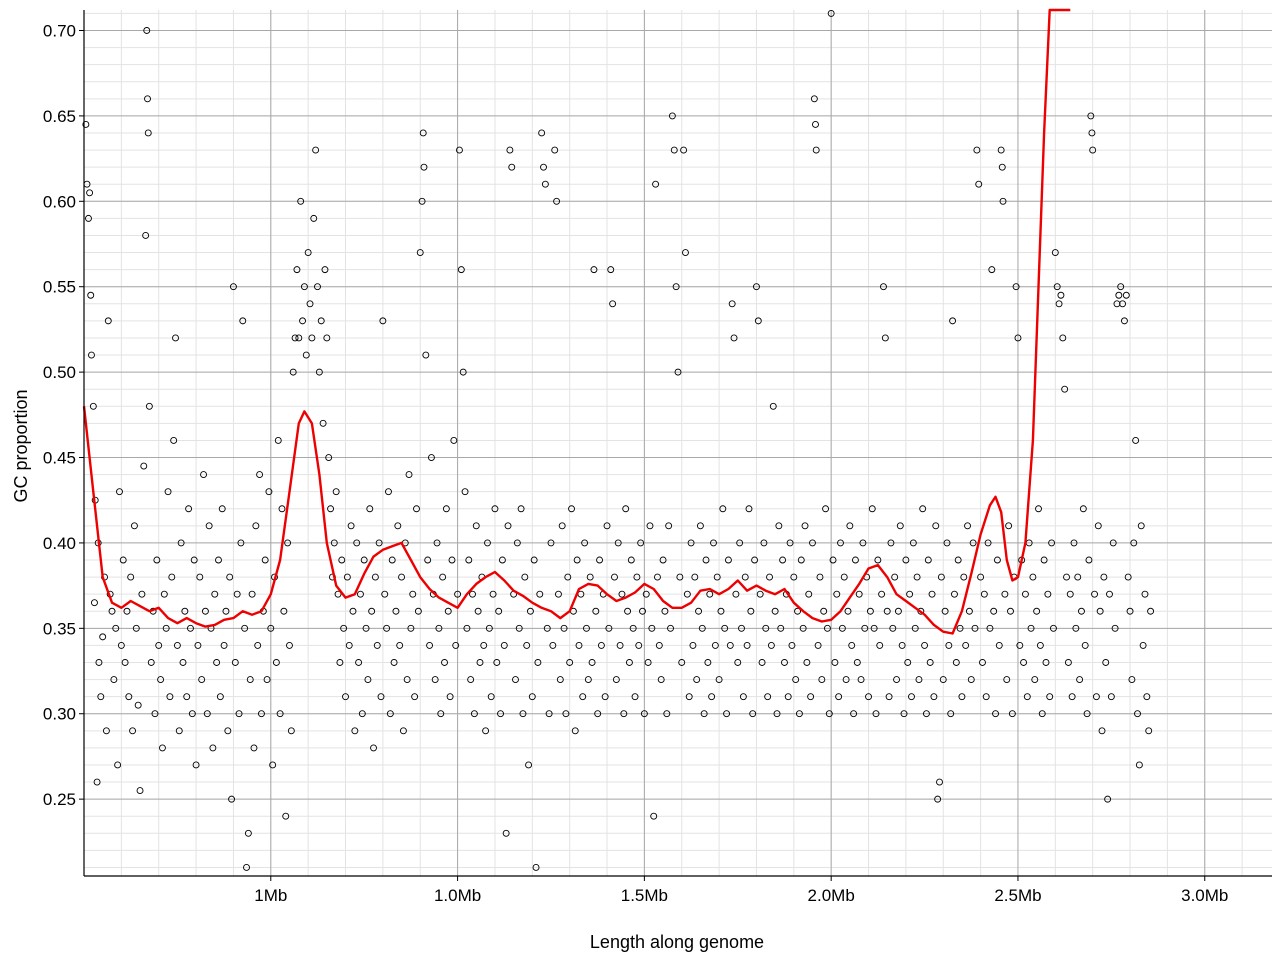 The width and height of the screenshot is (1280, 960). Describe the element at coordinates (59, 714) in the screenshot. I see `y-tick-label: 0.30` at that location.